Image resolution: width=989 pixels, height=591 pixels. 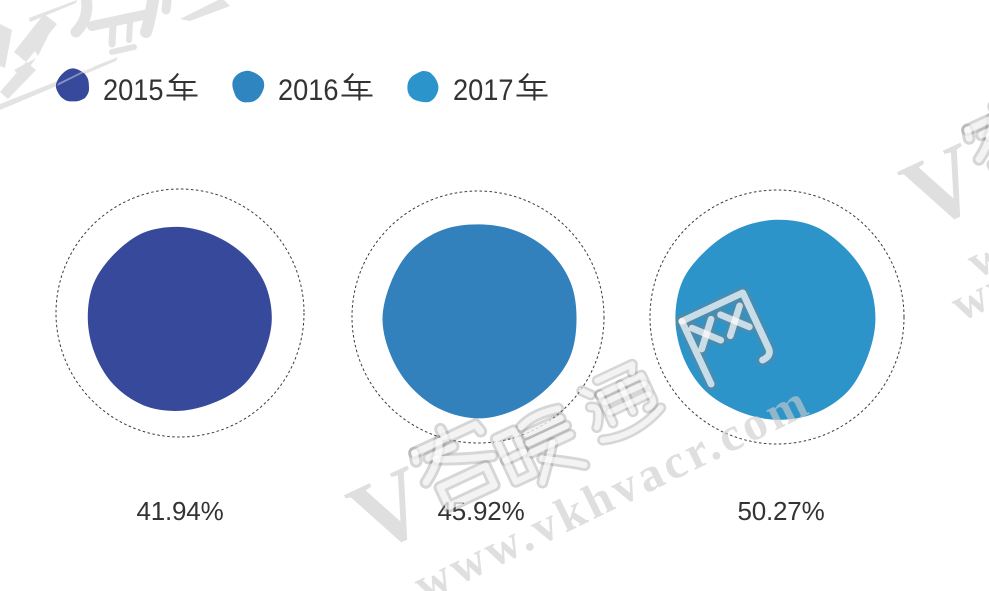 I want to click on svg-text: 2017, so click(x=483, y=90).